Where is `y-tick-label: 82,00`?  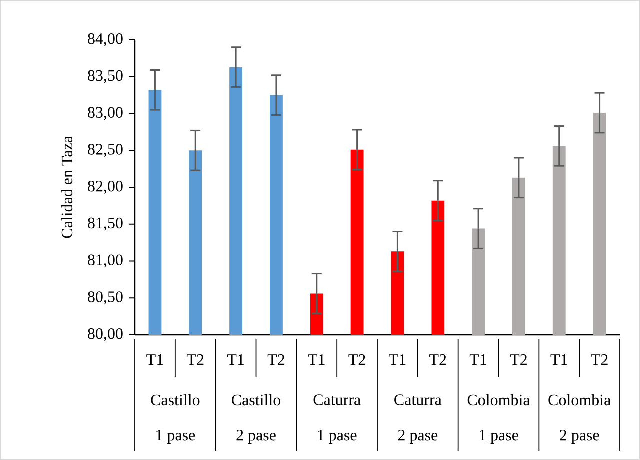 y-tick-label: 82,00 is located at coordinates (105, 187).